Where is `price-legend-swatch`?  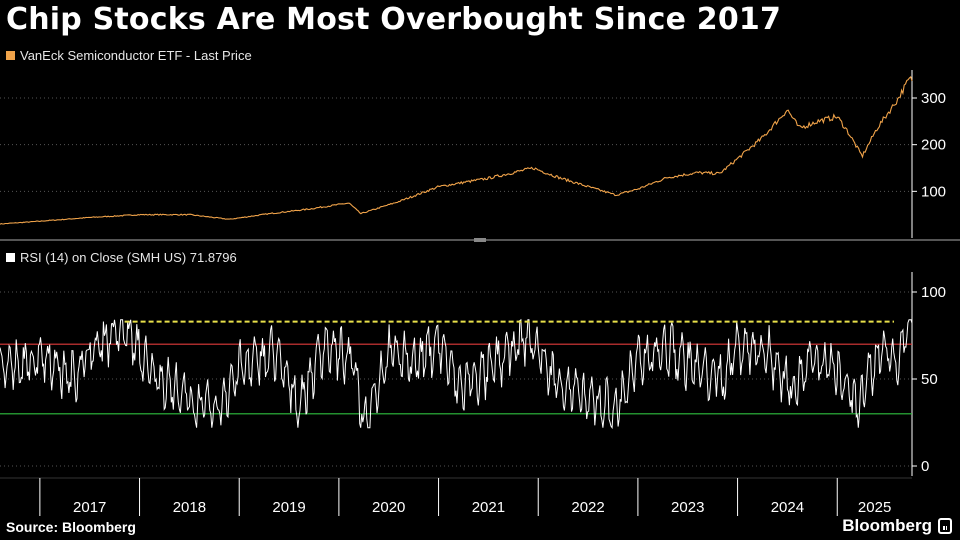 price-legend-swatch is located at coordinates (10, 55).